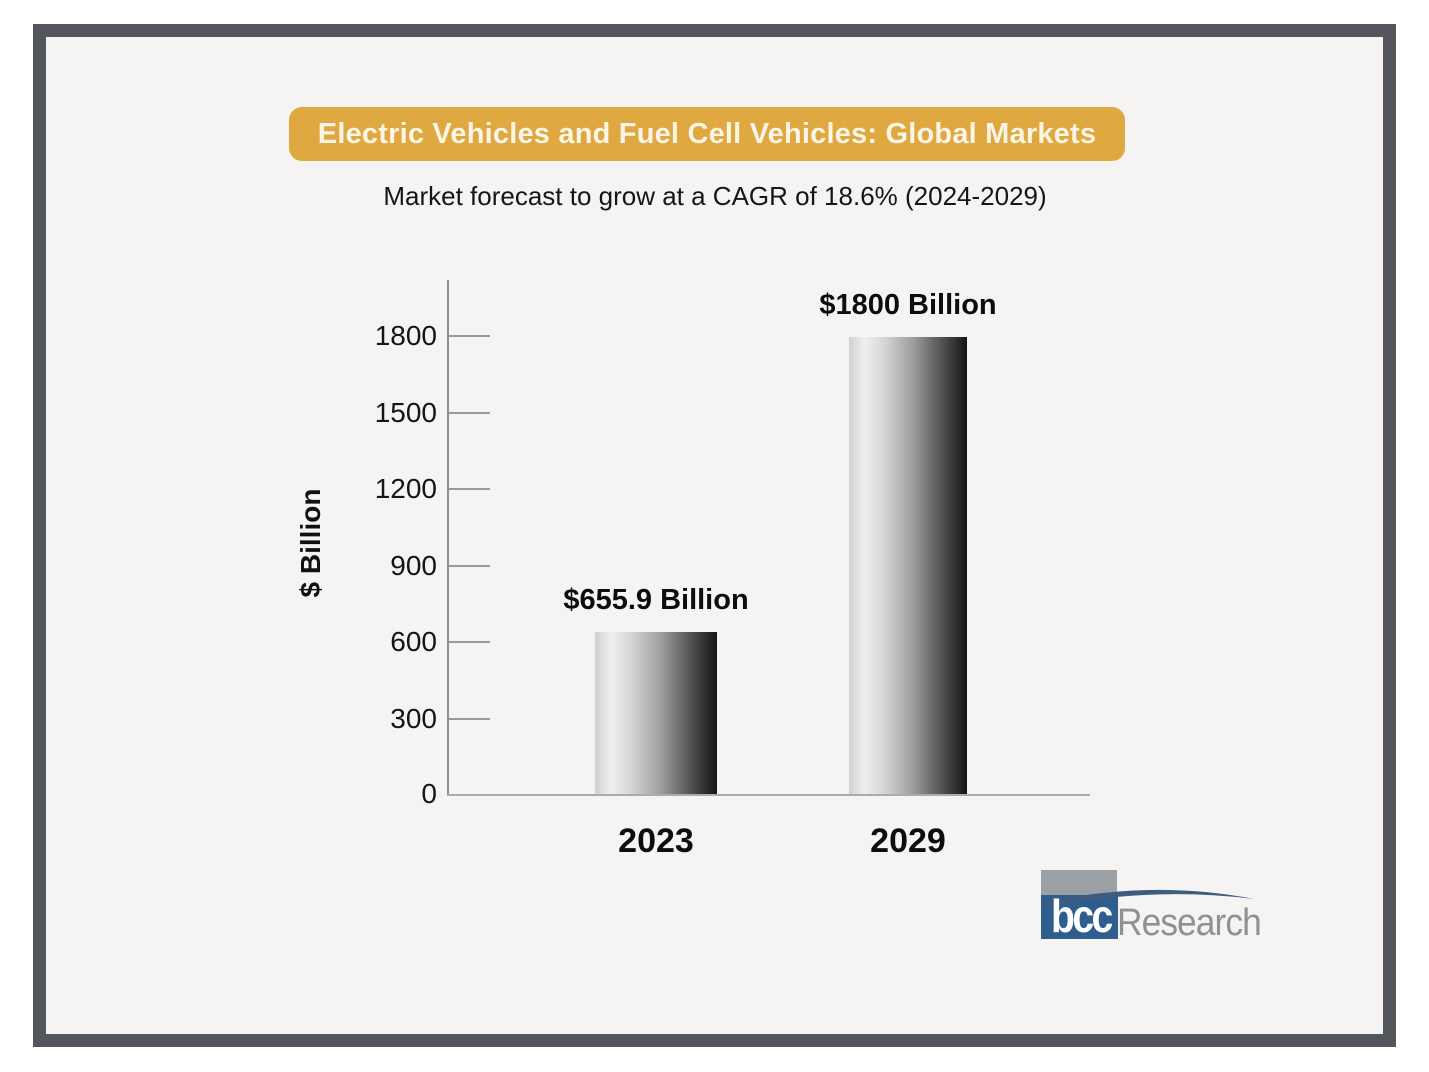 This screenshot has width=1429, height=1072. I want to click on logo-swoosh-icon, so click(1148, 898).